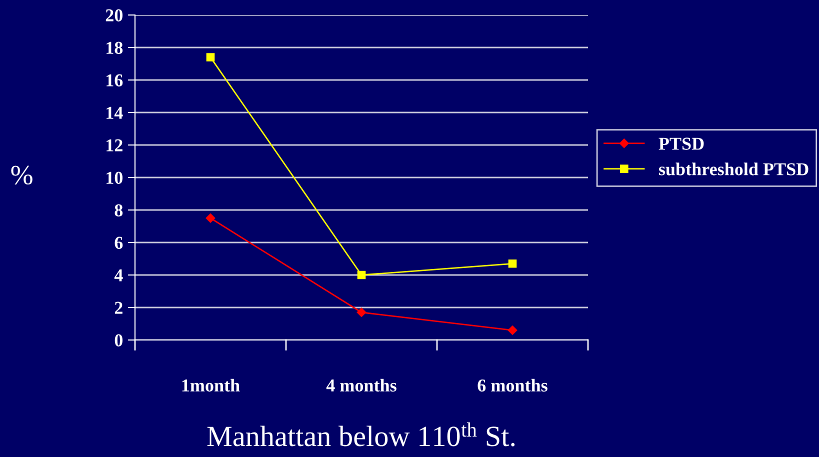 The image size is (819, 457). I want to click on x-tick-label: 6 months, so click(513, 385).